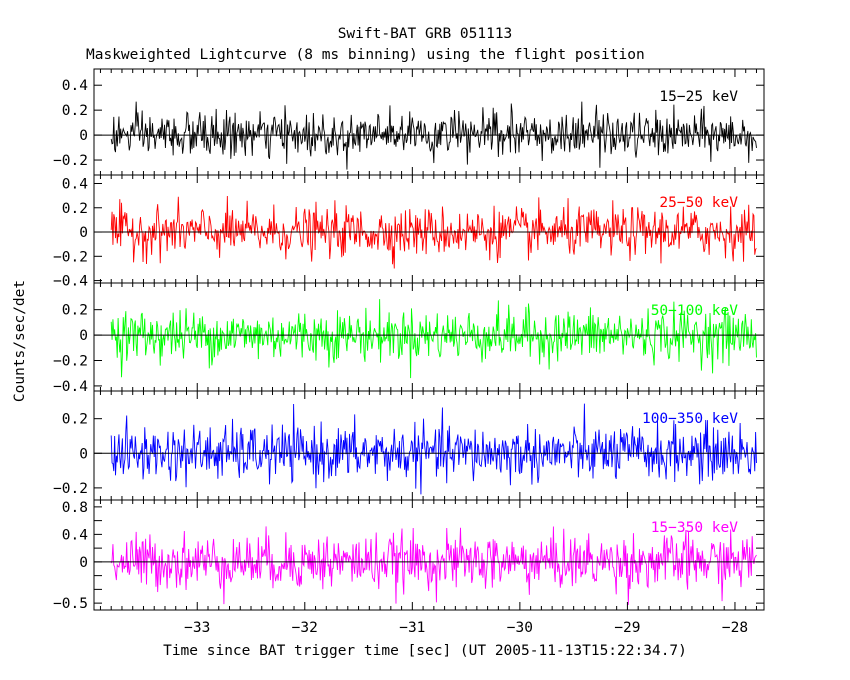 This screenshot has width=850, height=680. Describe the element at coordinates (197, 628) in the screenshot. I see `x-tick-label: −33` at that location.